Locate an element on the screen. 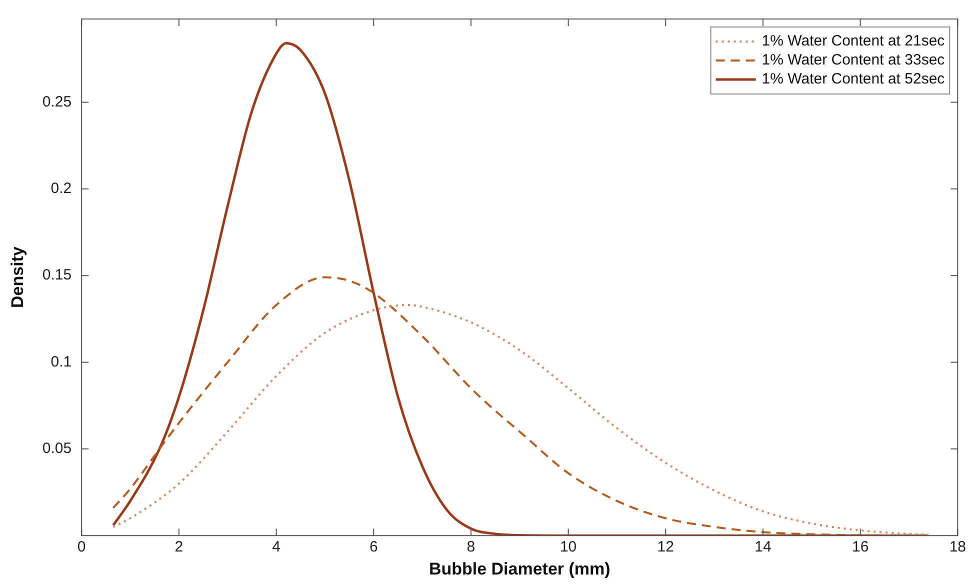  x-tick-label: 14 is located at coordinates (763, 547).